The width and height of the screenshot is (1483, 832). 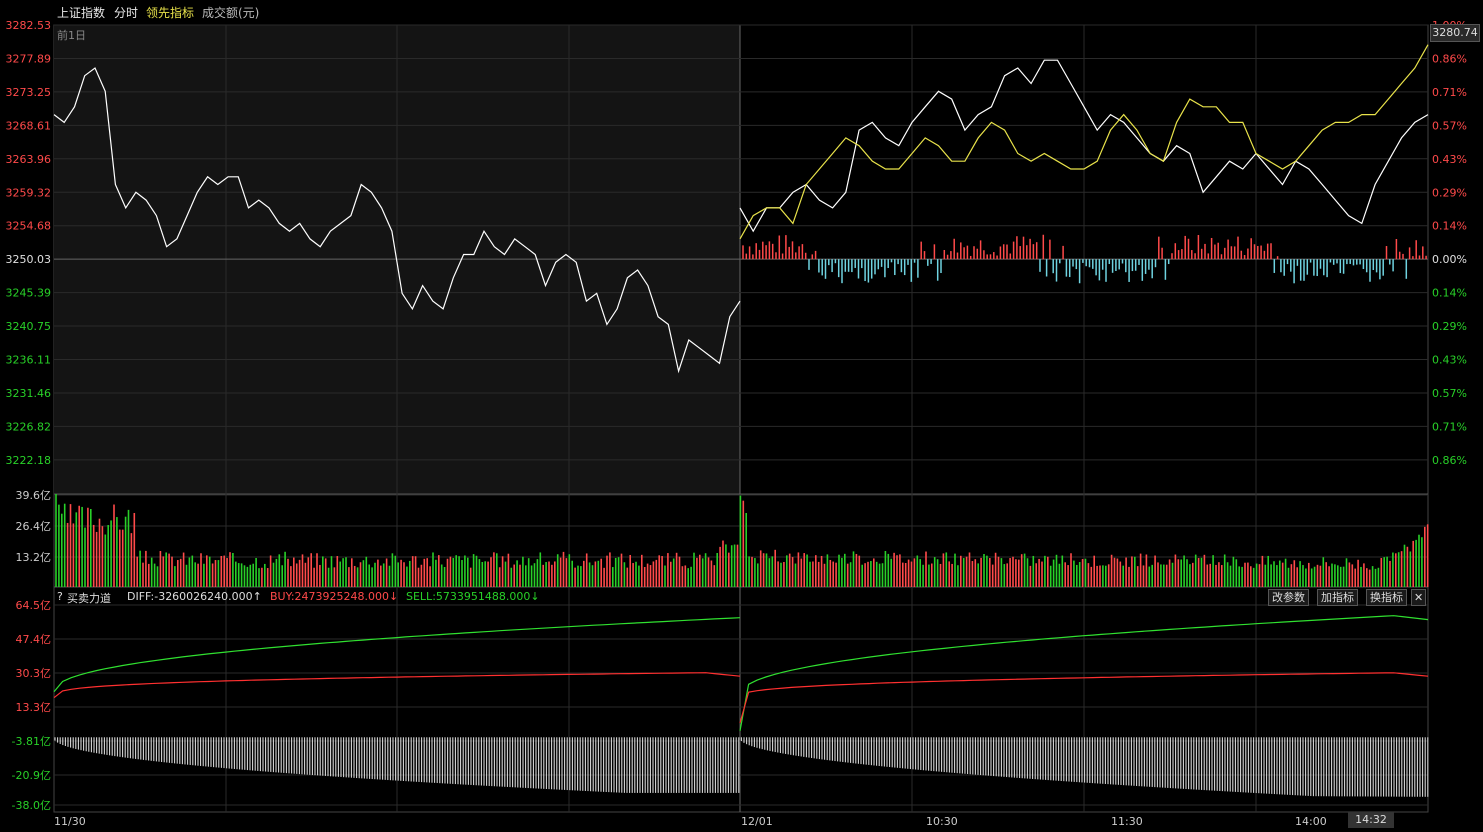 What do you see at coordinates (29, 259) in the screenshot?
I see `price-tick-label: 3250.03` at bounding box center [29, 259].